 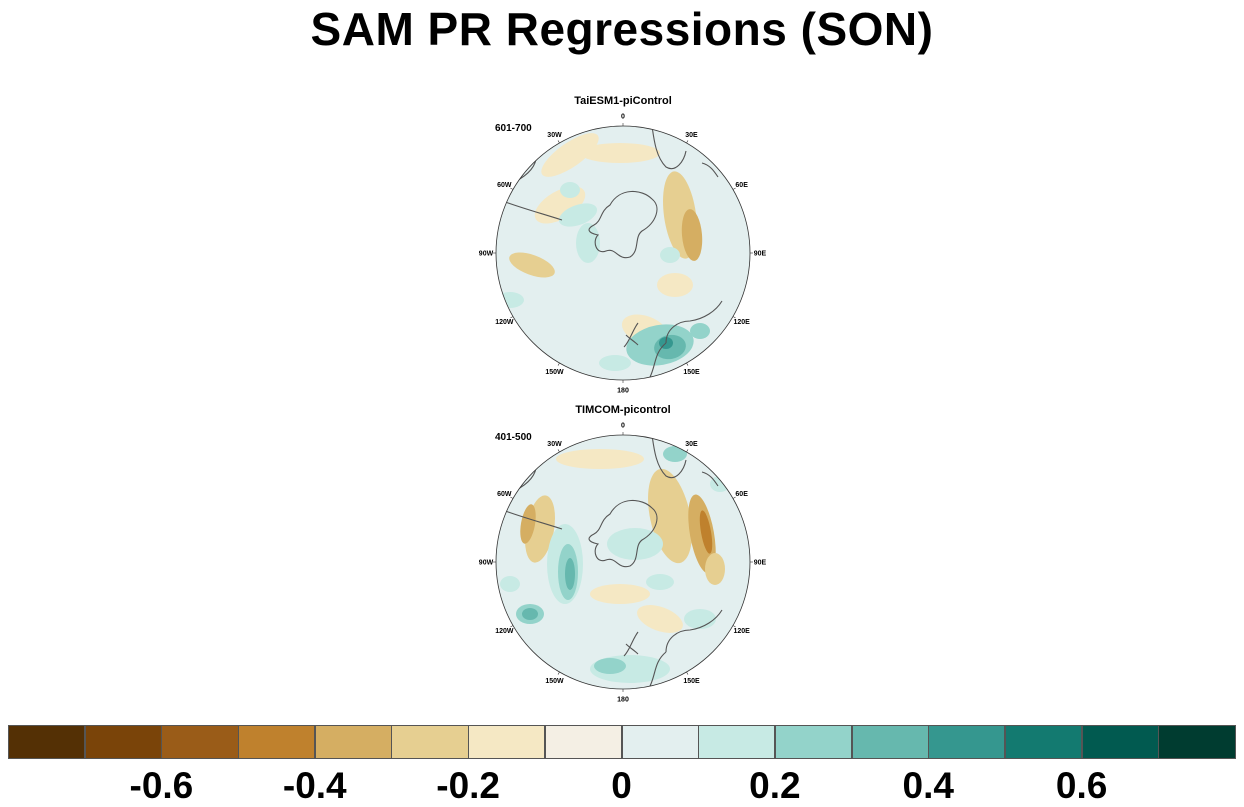 I want to click on colorbar-tick-label: 0.2, so click(x=775, y=785).